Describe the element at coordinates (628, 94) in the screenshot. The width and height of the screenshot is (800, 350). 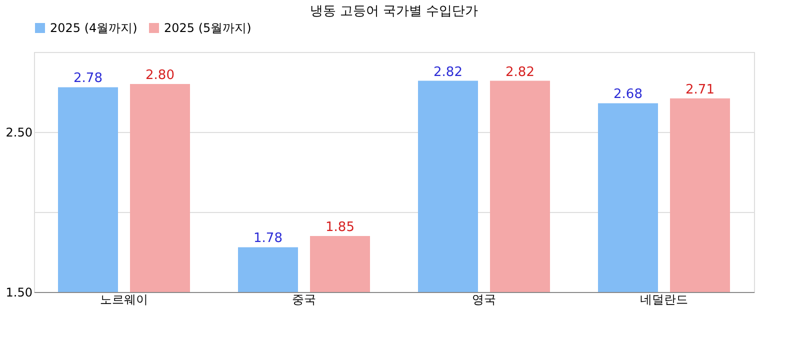
I see `text: 2.68` at that location.